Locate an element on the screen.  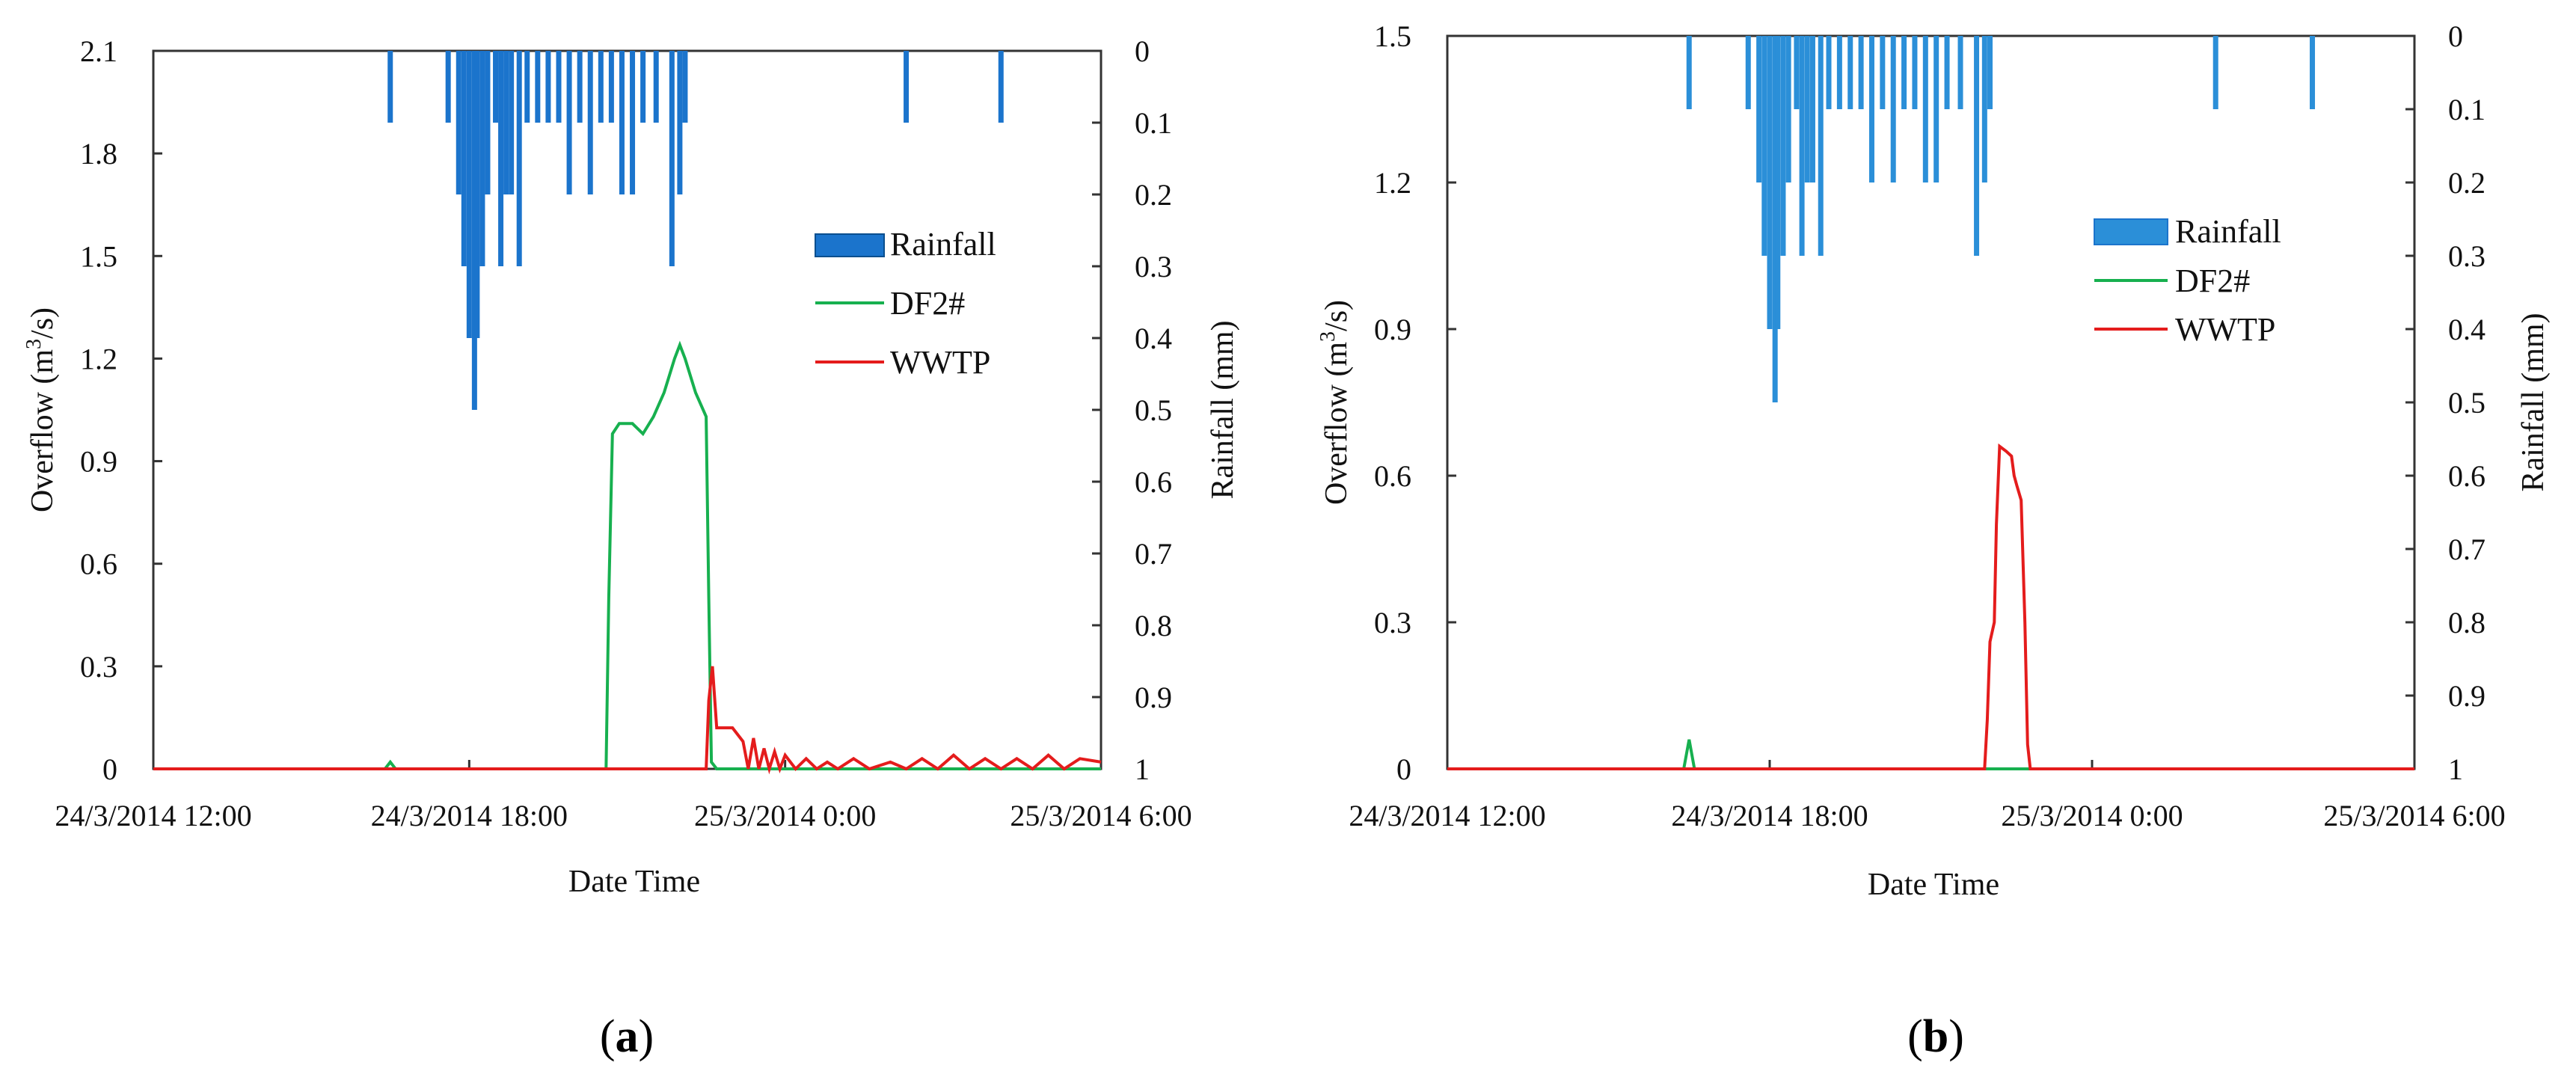
y-tick-right-label: 0.5 is located at coordinates (2466, 403).